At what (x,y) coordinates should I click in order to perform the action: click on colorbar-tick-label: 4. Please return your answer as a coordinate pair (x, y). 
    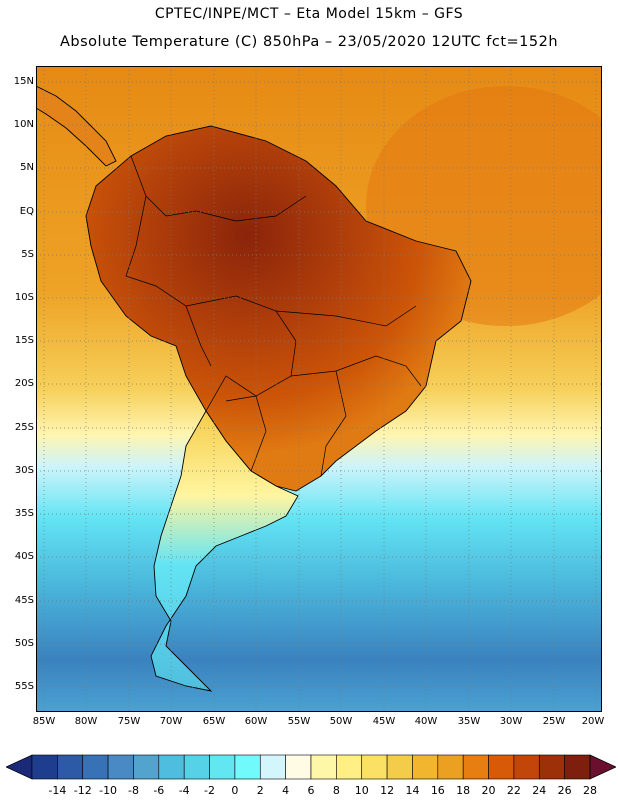
    Looking at the image, I should click on (286, 790).